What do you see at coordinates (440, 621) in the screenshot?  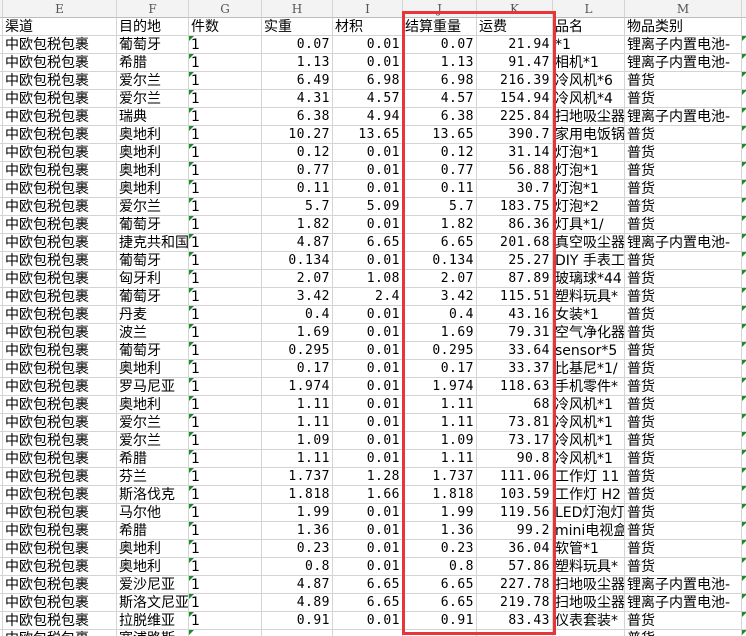 I see `cell-J: 0.91` at bounding box center [440, 621].